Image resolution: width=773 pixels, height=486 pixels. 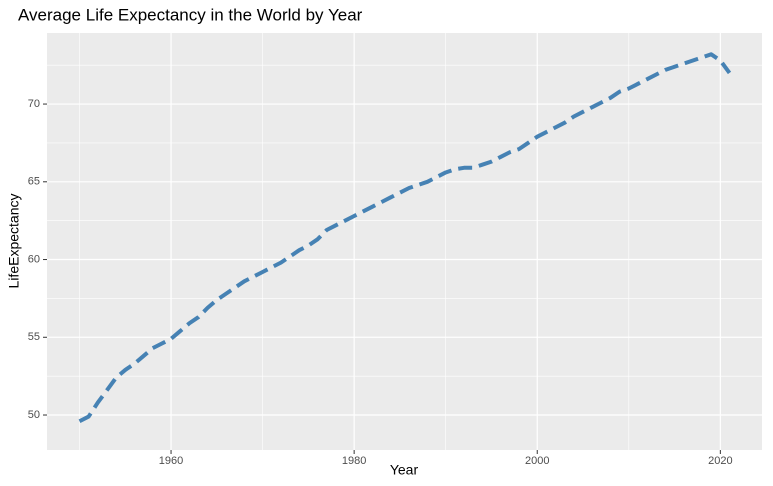 What do you see at coordinates (34, 337) in the screenshot?
I see `y-tick-label: 55` at bounding box center [34, 337].